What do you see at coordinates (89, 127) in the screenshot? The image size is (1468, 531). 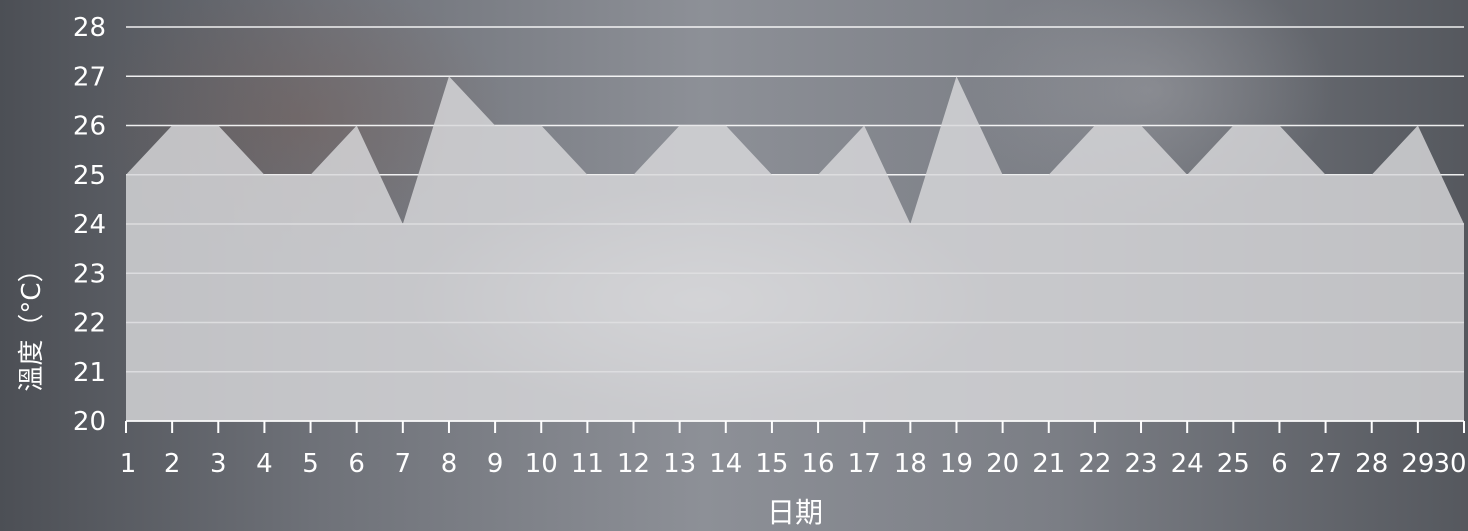 I see `y-tick-label: 26` at bounding box center [89, 127].